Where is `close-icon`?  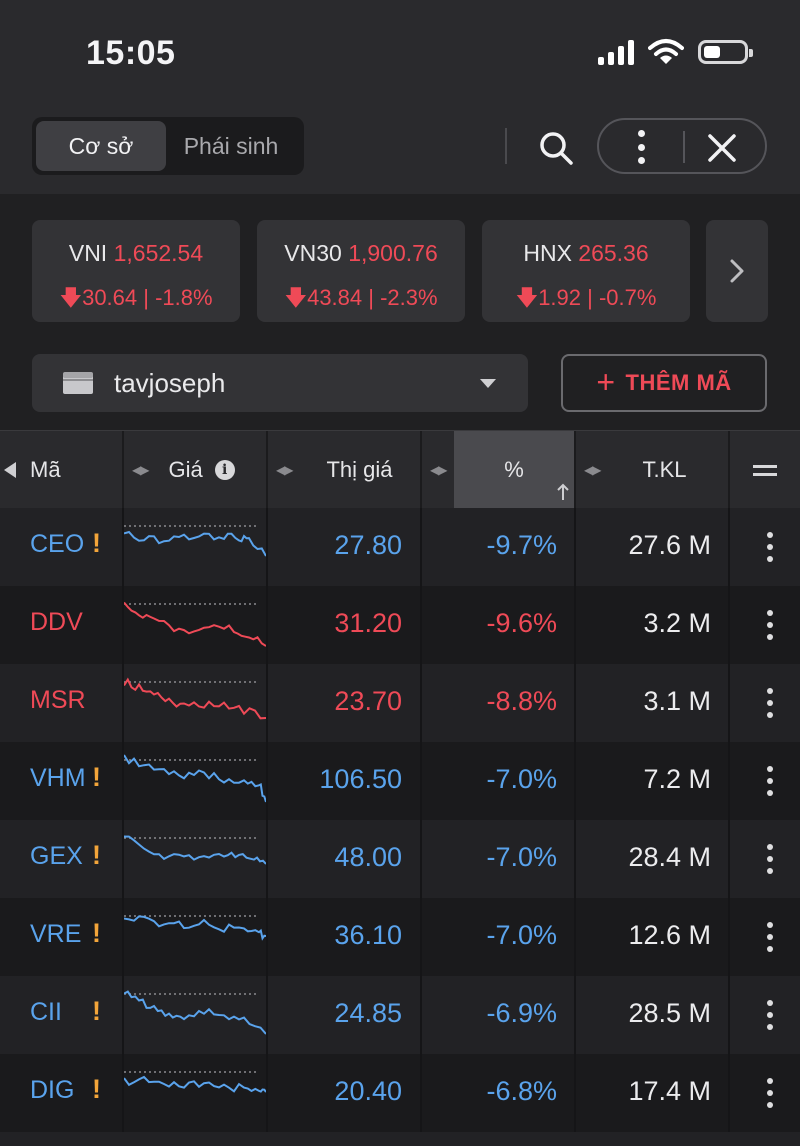
close-icon is located at coordinates (722, 148).